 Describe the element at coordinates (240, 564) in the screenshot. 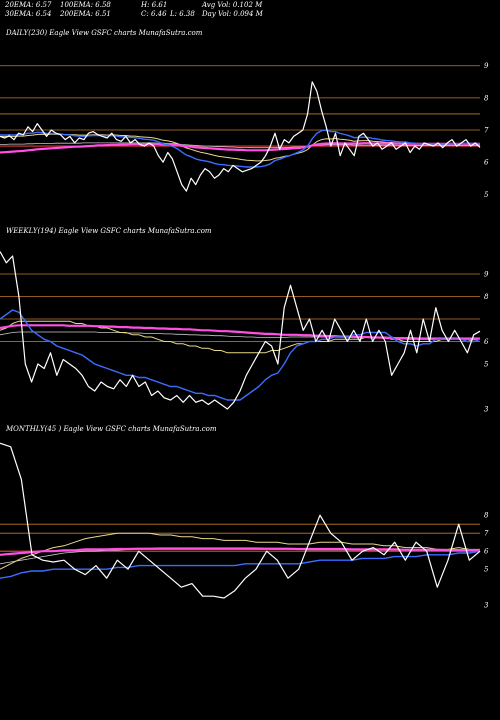

I see `monthly-ema-short-line` at that location.